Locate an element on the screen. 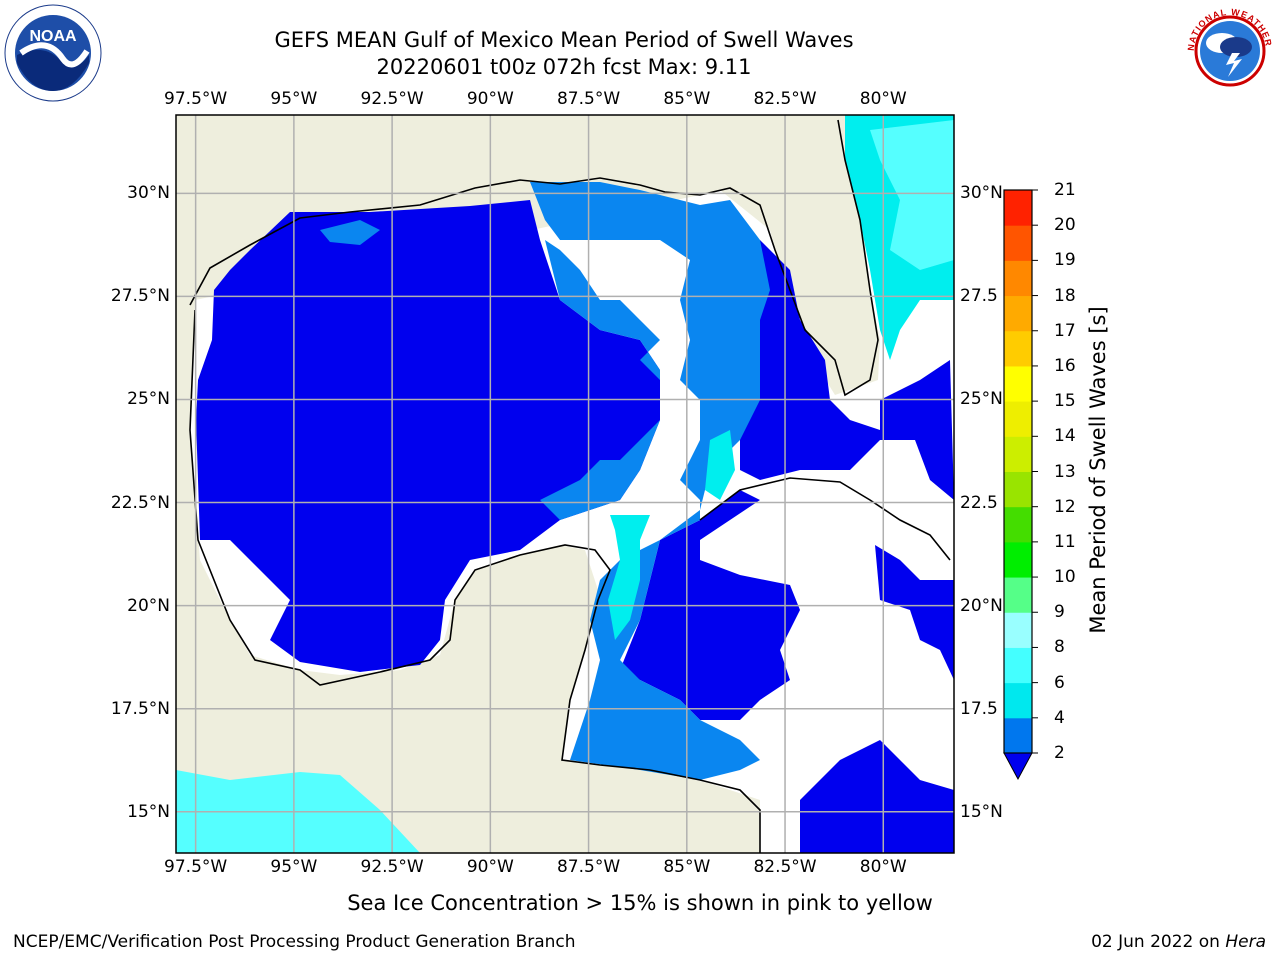 The width and height of the screenshot is (1280, 960). lat-tick-label: 22.5°N is located at coordinates (140, 502).